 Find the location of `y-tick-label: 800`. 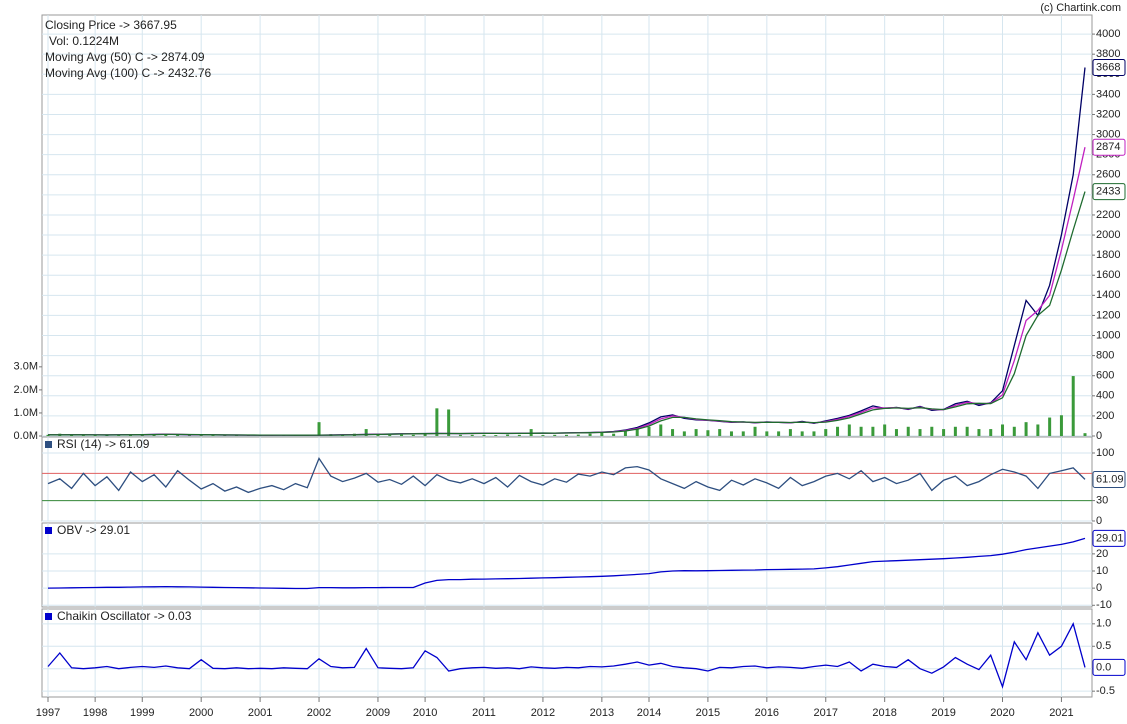

y-tick-label: 800 is located at coordinates (1105, 356).